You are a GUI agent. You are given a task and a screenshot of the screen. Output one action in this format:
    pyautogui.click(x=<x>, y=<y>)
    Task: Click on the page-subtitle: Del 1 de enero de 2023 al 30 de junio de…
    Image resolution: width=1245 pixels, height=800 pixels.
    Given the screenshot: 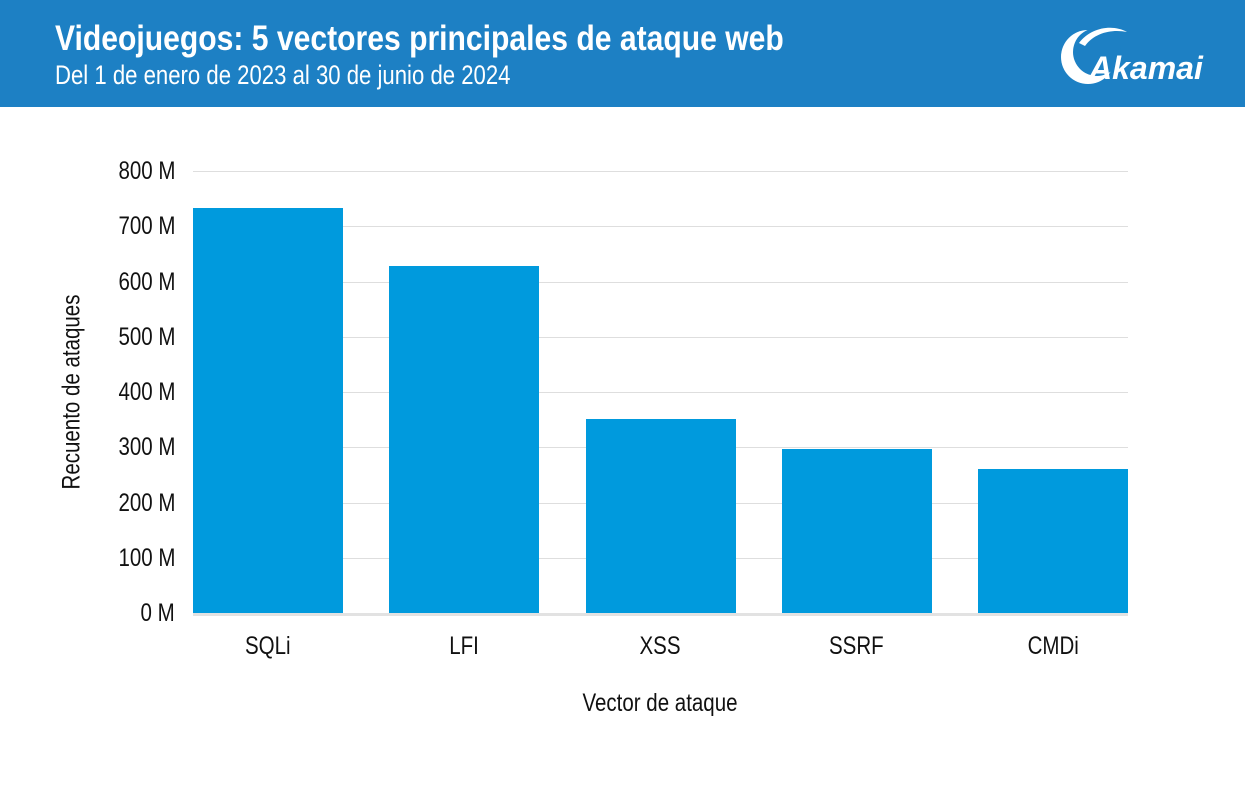 What is the action you would take?
    pyautogui.click(x=283, y=75)
    